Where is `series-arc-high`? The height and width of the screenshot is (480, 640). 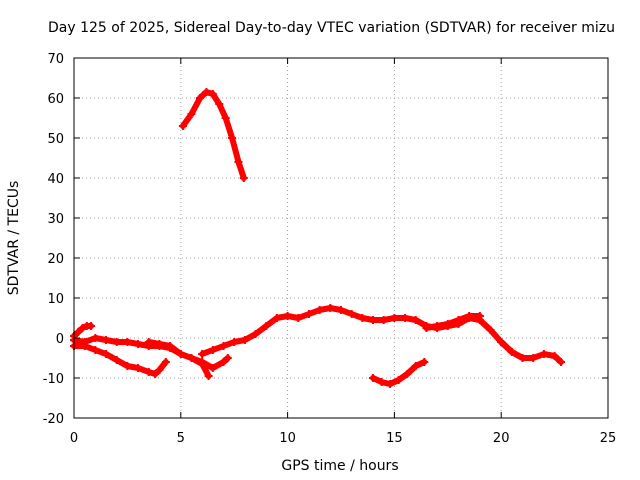
series-arc-high is located at coordinates (213, 135).